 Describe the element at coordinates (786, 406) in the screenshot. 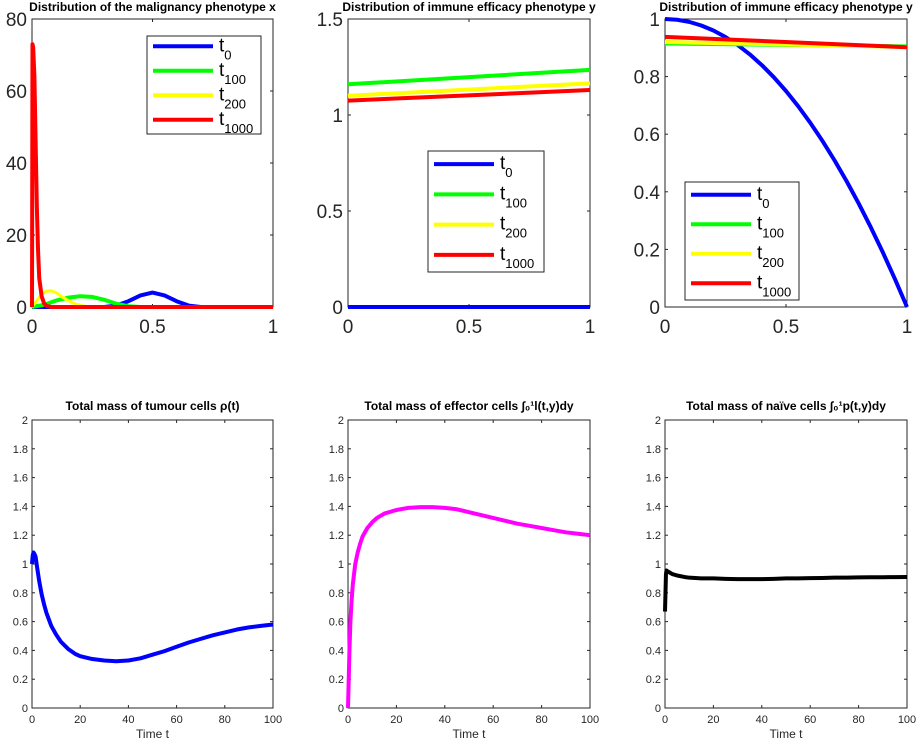

I see `chart-title: Total mass of naïve cells ∫₀¹p(t,y)dy` at that location.